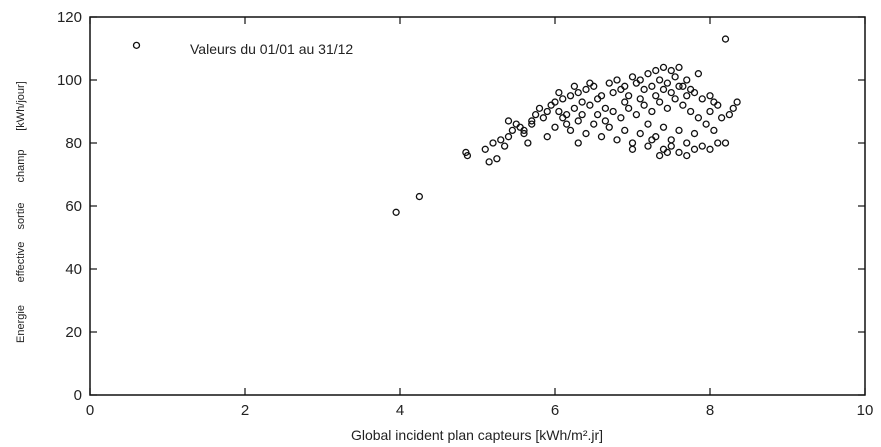 Image resolution: width=881 pixels, height=447 pixels. What do you see at coordinates (78, 395) in the screenshot?
I see `y-tick-label: 0` at bounding box center [78, 395].